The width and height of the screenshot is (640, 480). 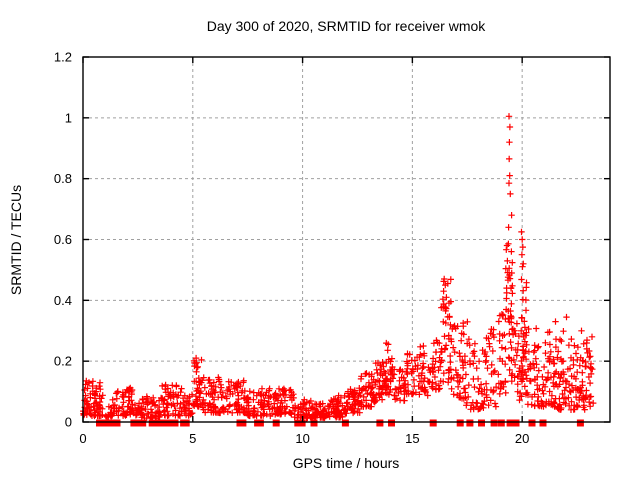 I want to click on x-tick-label: 15, so click(x=412, y=438).